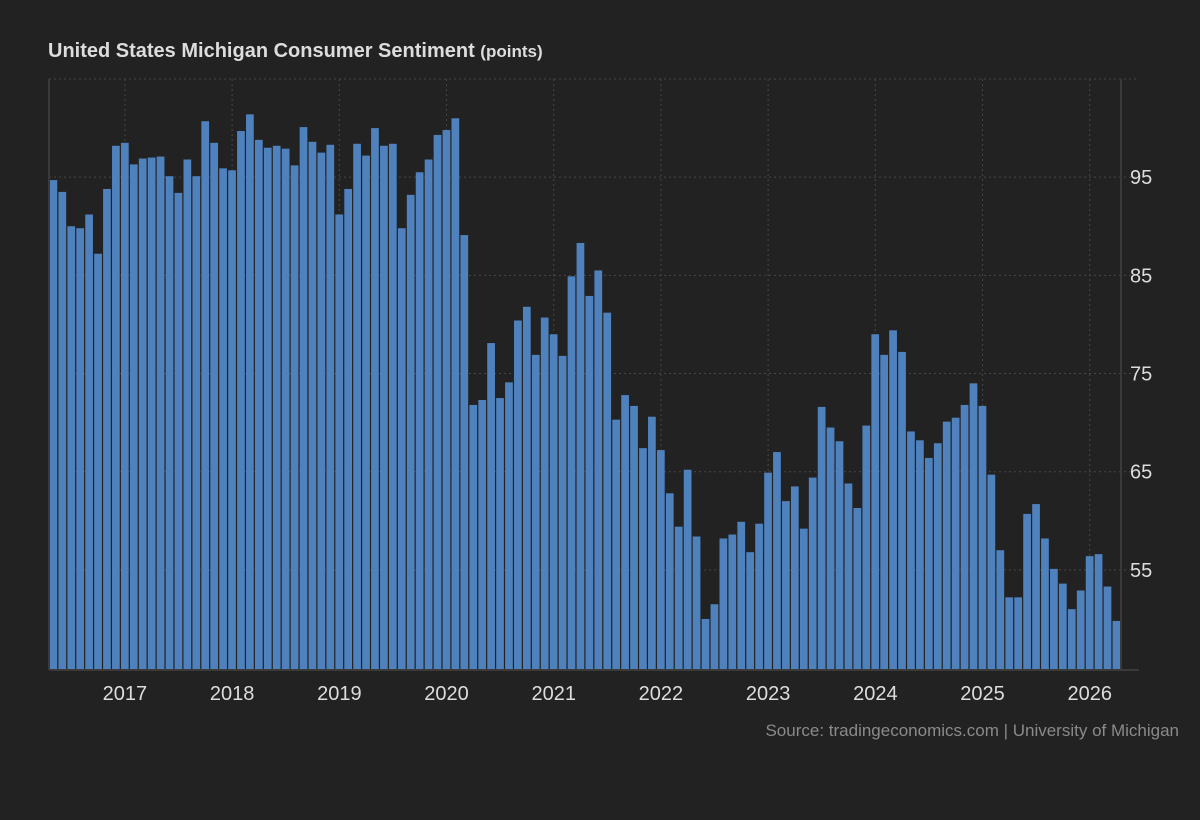  I want to click on x-tick-label: 2023, so click(768, 694).